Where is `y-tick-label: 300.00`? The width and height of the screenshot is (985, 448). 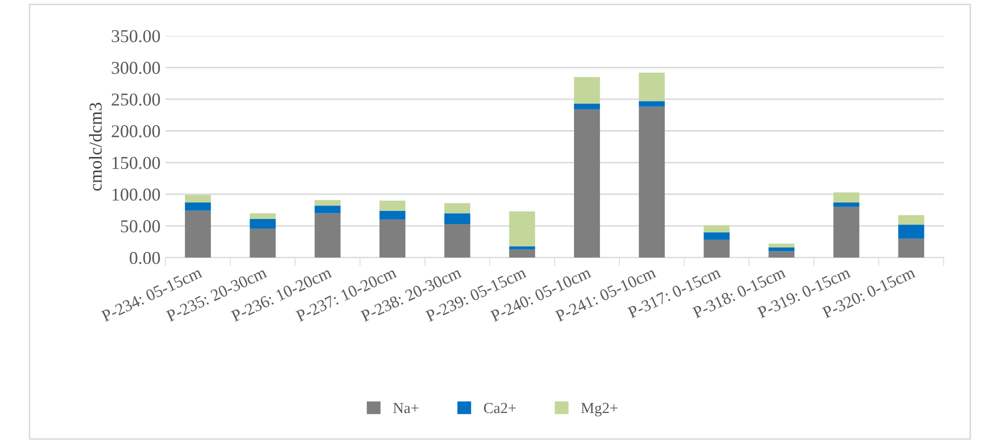 y-tick-label: 300.00 is located at coordinates (136, 68).